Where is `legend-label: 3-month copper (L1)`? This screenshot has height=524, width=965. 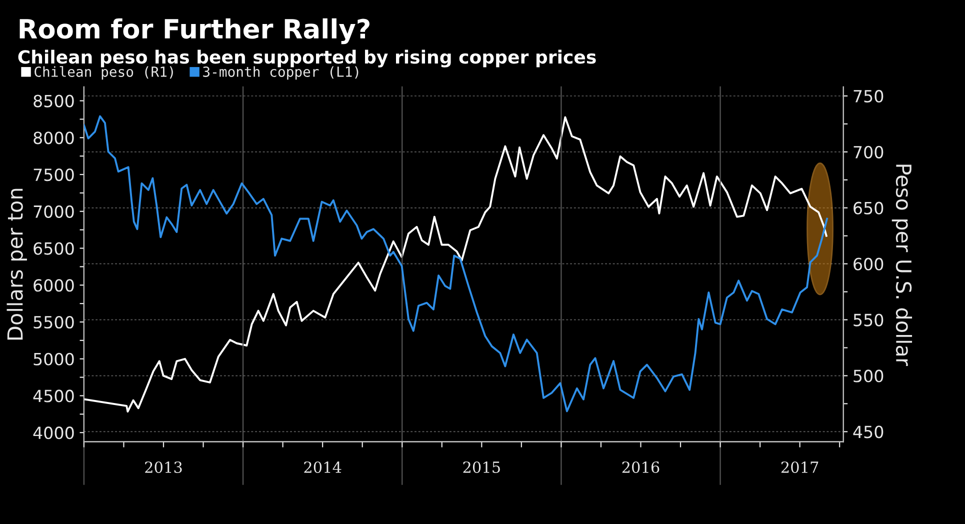
legend-label: 3-month copper (L1) is located at coordinates (280, 73).